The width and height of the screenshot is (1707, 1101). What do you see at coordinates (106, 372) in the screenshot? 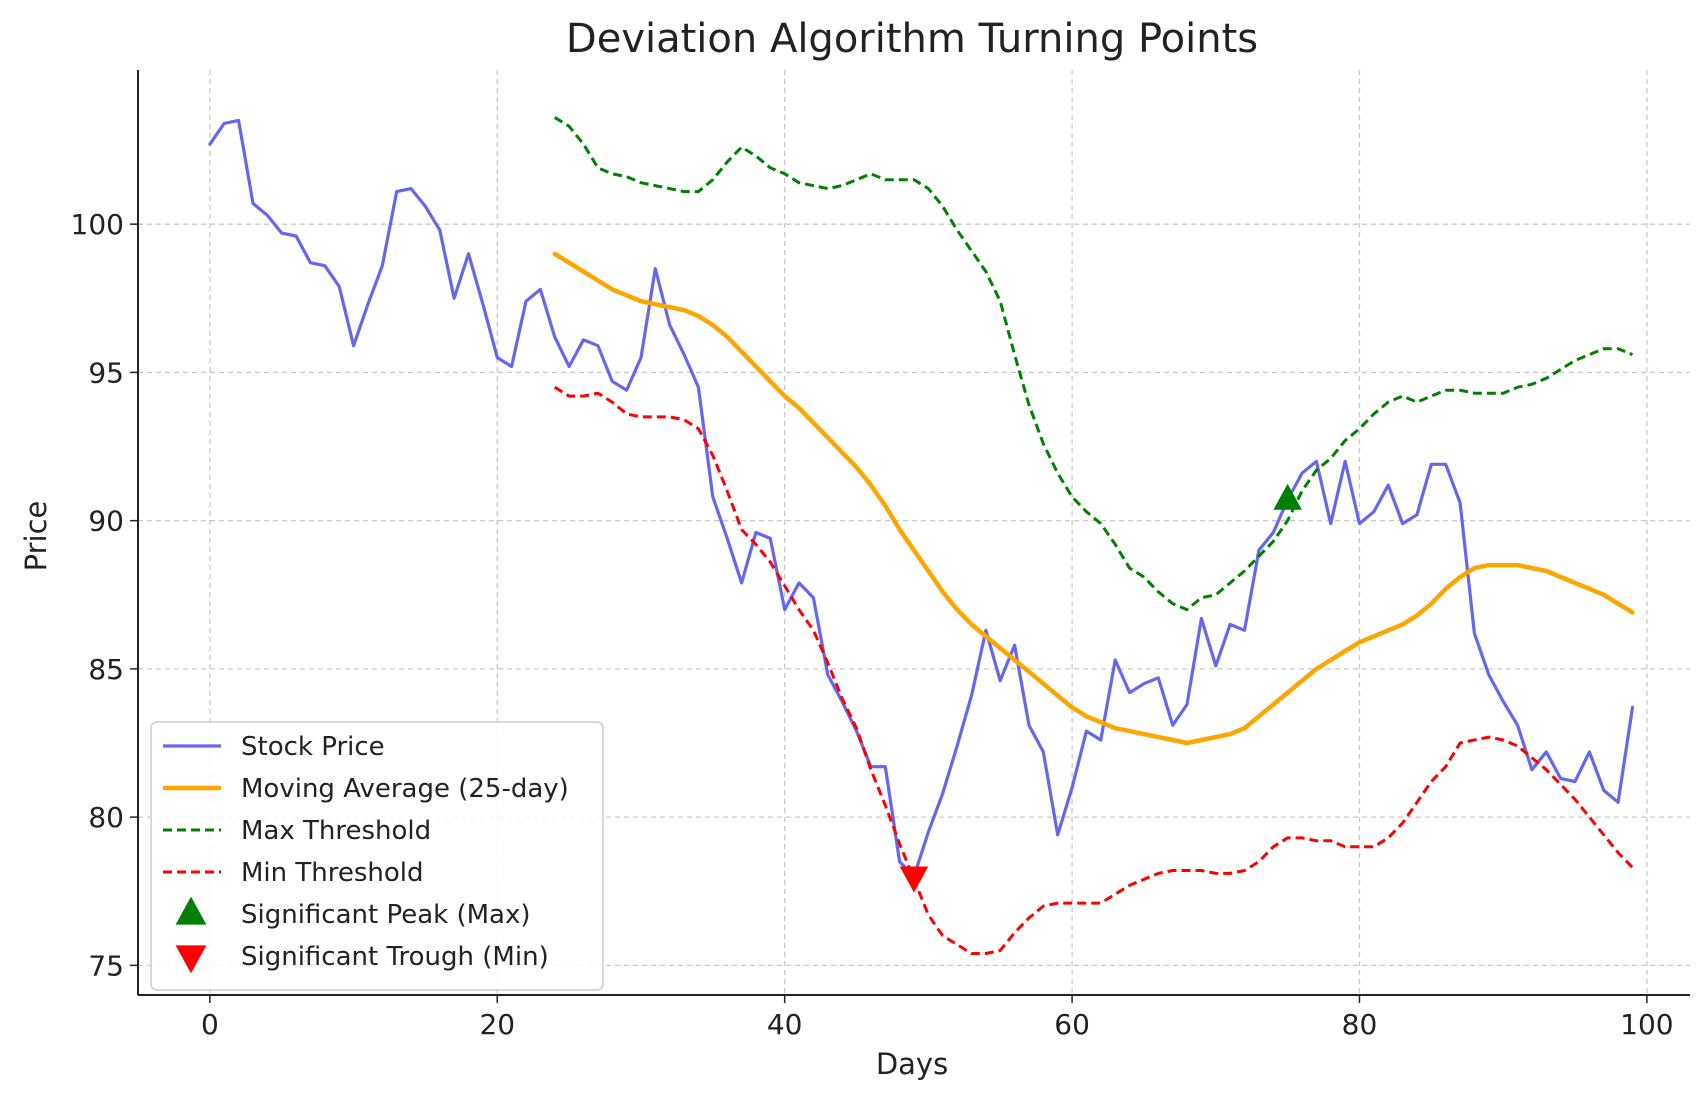
I see `y-tick-label: 95` at bounding box center [106, 372].